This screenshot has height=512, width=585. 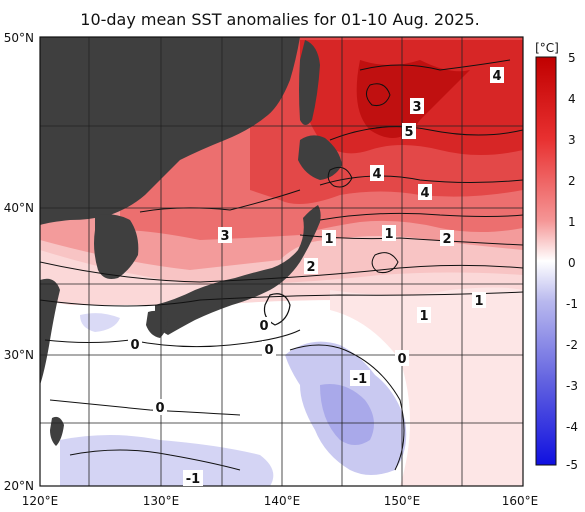 I want to click on lat-axis: 50°N 40°N 30°N 20°N, so click(x=19, y=262).